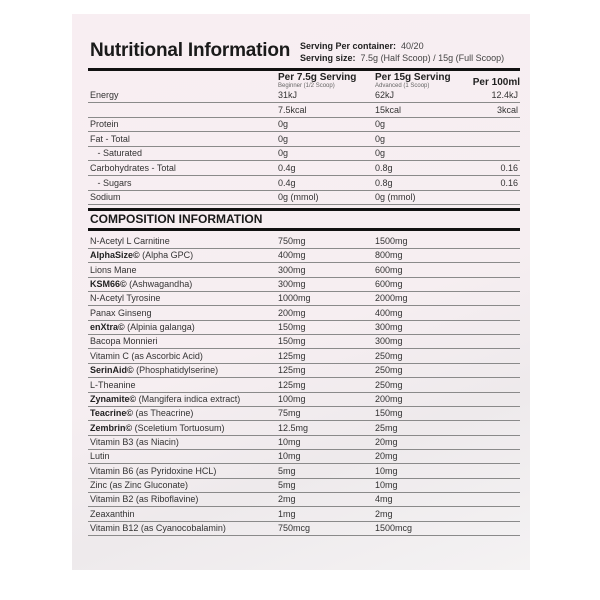 This screenshot has height=600, width=600. What do you see at coordinates (287, 484) in the screenshot?
I see `value-7-5g: 5mg` at bounding box center [287, 484].